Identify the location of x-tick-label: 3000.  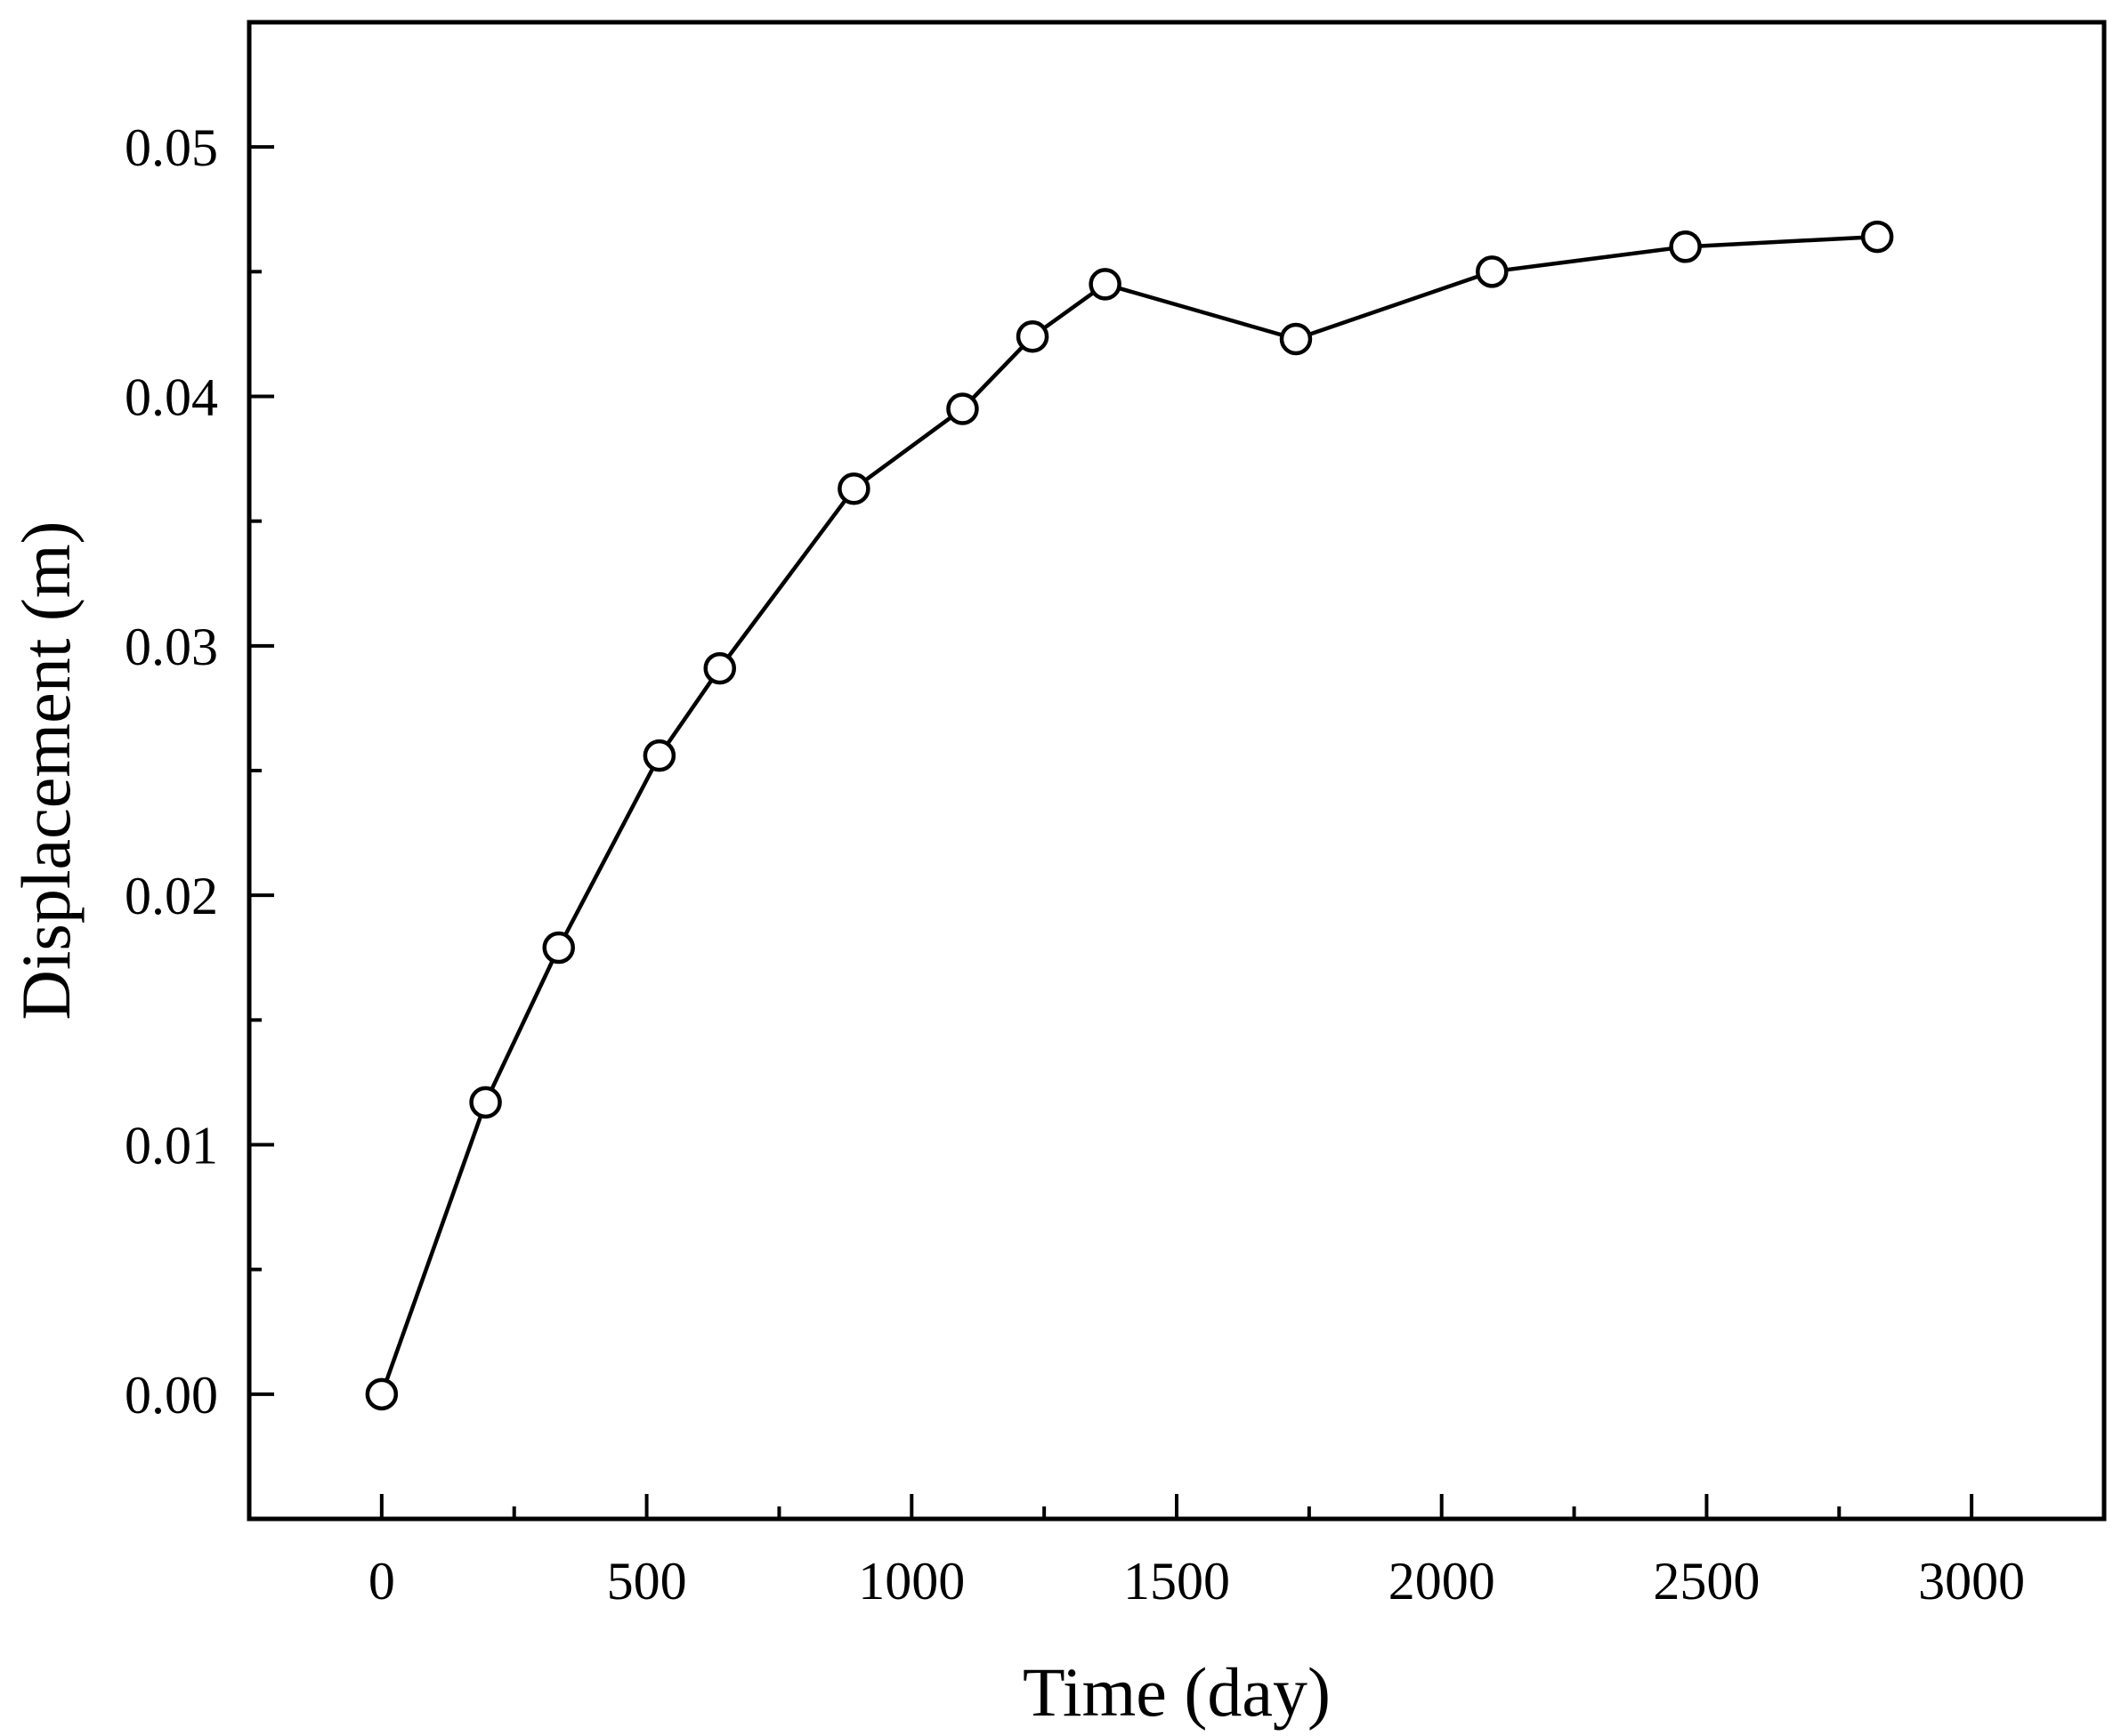
(1971, 1581).